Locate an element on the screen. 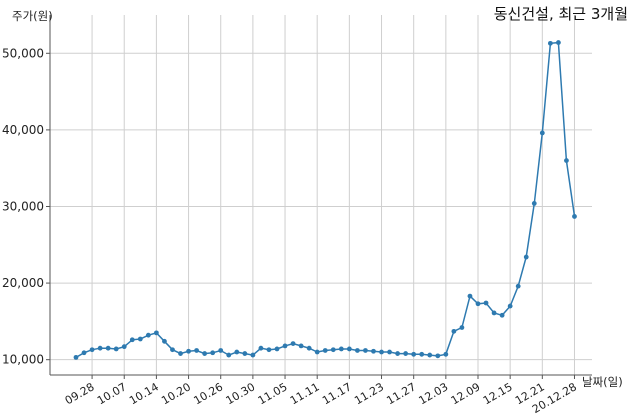 This screenshot has height=414, width=640. x-tick-label: 12.03 is located at coordinates (434, 393).